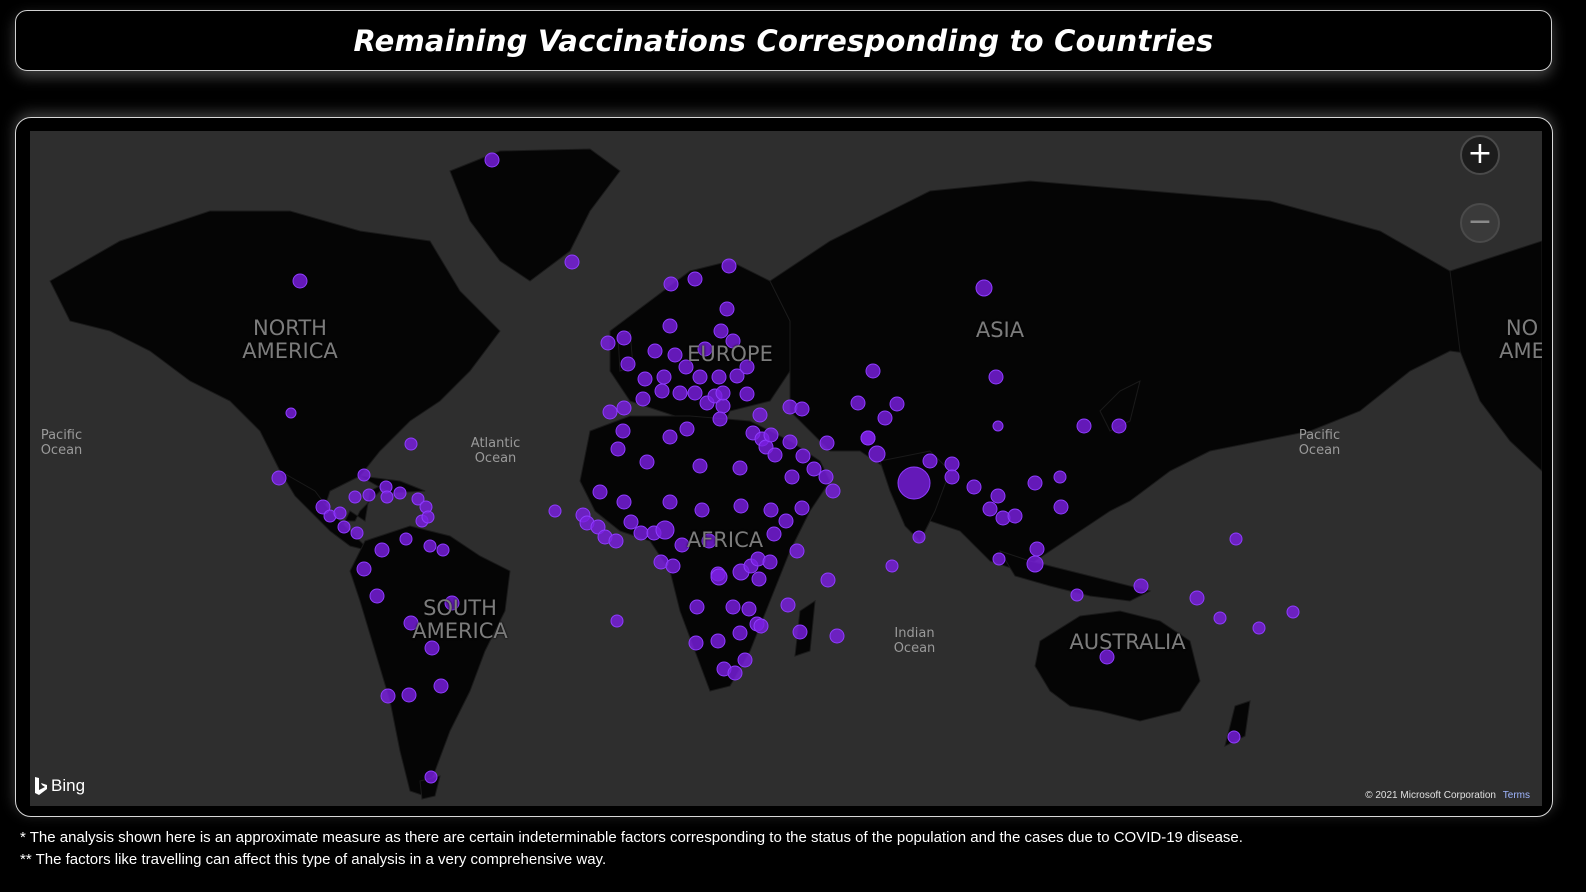  What do you see at coordinates (827, 443) in the screenshot?
I see `marker-iraq` at bounding box center [827, 443].